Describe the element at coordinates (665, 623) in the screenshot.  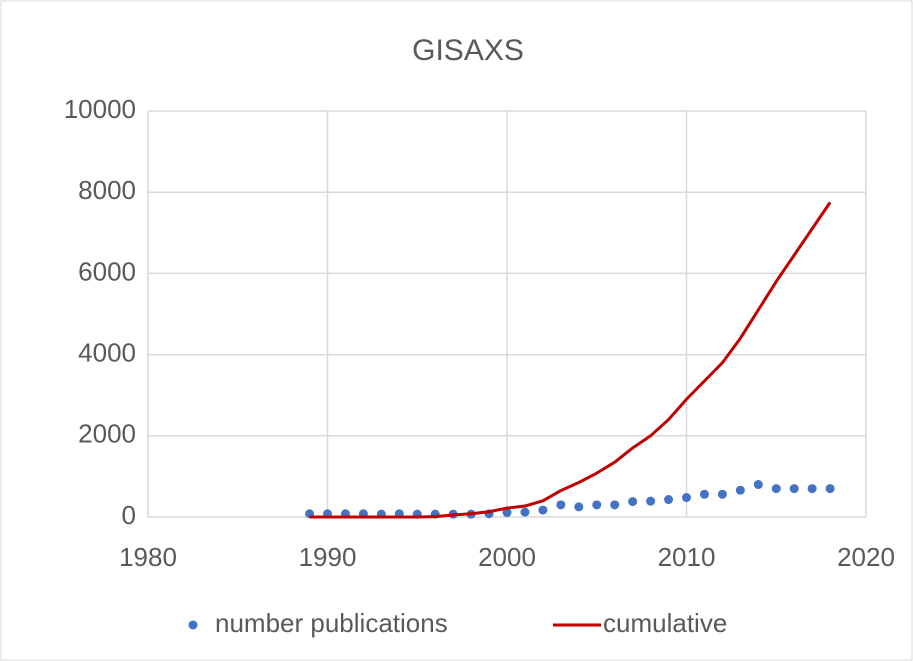
I see `legend-label: cumulative` at that location.